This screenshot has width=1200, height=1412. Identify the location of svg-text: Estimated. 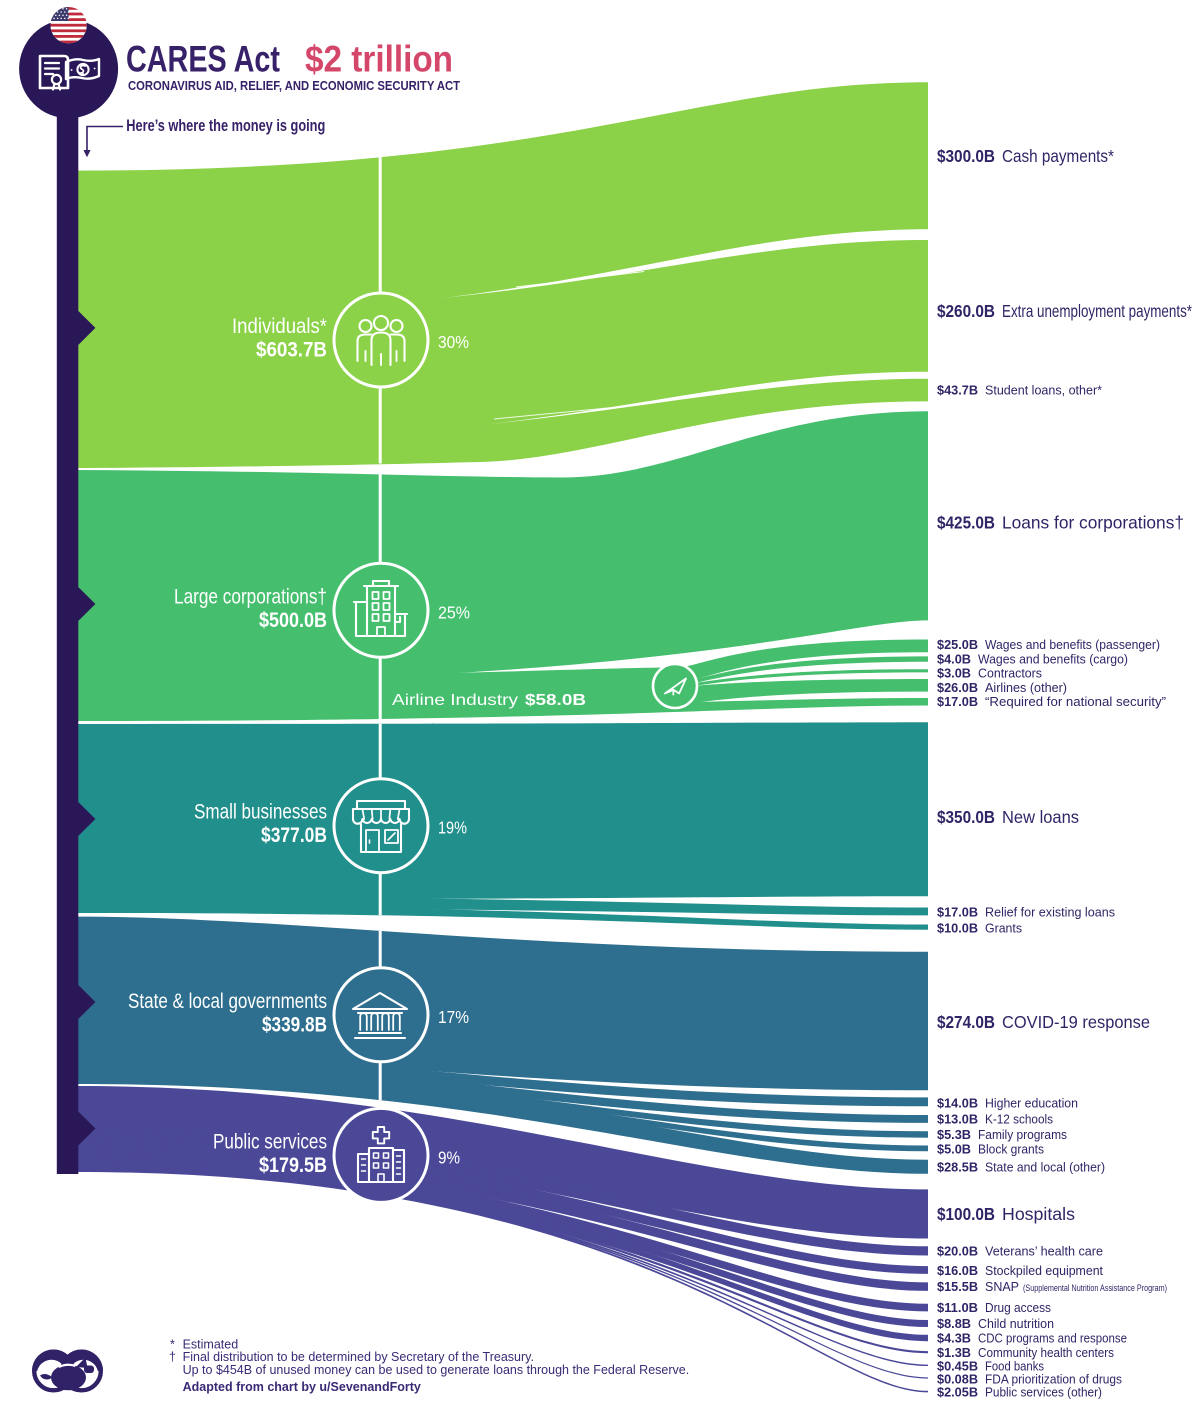
(211, 1344).